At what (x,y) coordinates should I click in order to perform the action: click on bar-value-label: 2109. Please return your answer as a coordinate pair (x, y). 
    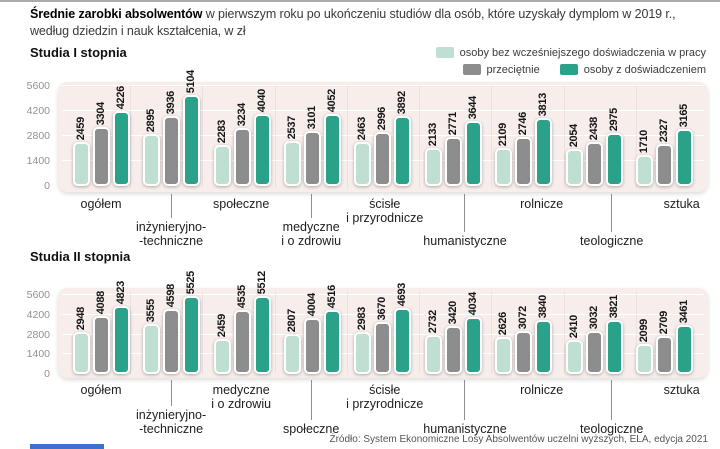
    Looking at the image, I should click on (503, 134).